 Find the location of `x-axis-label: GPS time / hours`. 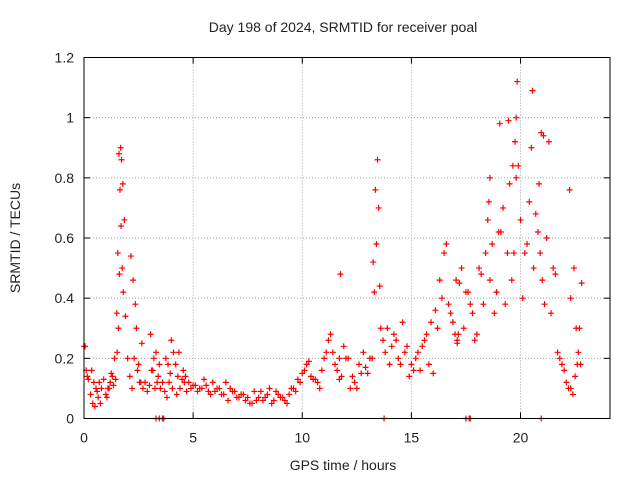

x-axis-label: GPS time / hours is located at coordinates (343, 465).